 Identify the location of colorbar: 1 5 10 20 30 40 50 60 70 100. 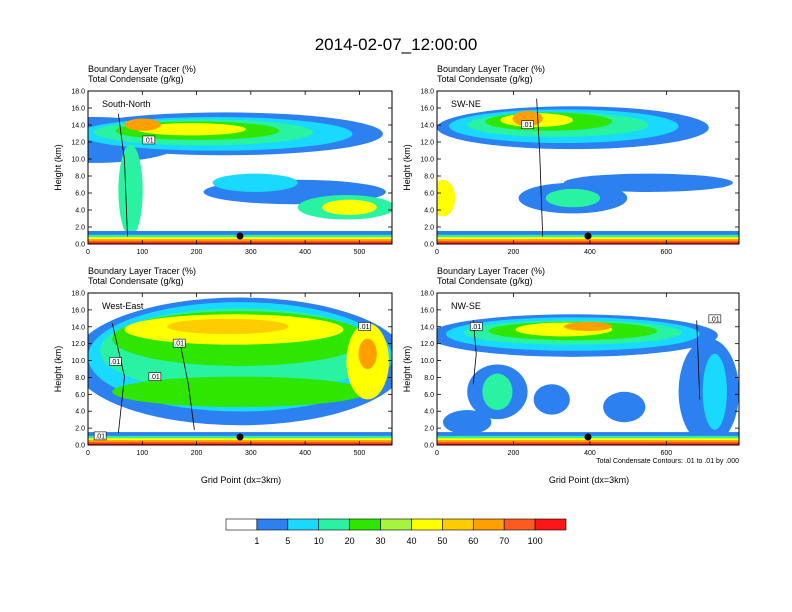
(396, 532).